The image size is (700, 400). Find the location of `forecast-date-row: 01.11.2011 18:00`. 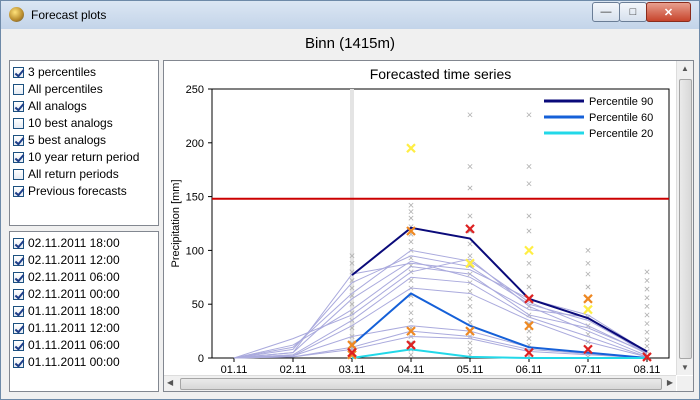

forecast-date-row: 01.11.2011 18:00 is located at coordinates (66, 311).